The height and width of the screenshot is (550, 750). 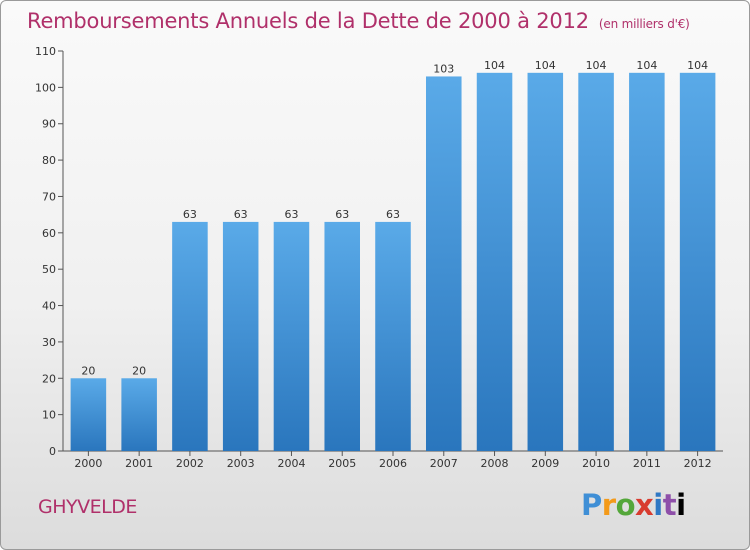 I want to click on y-tick-label: 10, so click(x=49, y=415).